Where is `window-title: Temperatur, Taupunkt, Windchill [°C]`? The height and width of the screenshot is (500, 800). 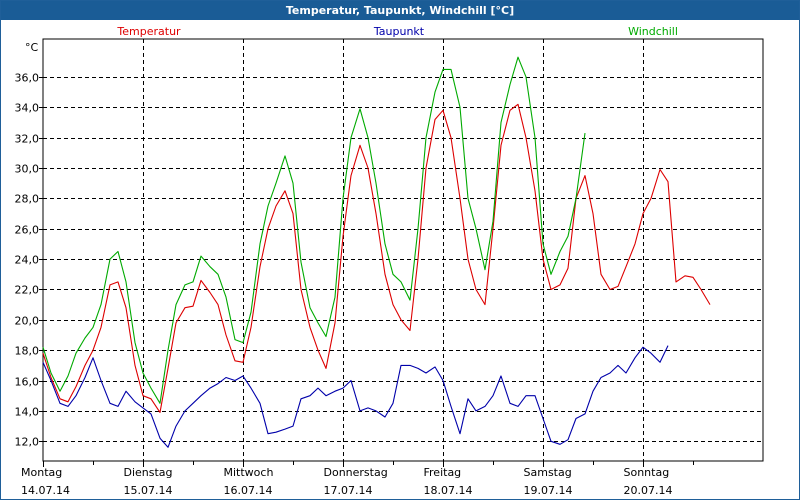
window-title: Temperatur, Taupunkt, Windchill [°C] is located at coordinates (400, 10).